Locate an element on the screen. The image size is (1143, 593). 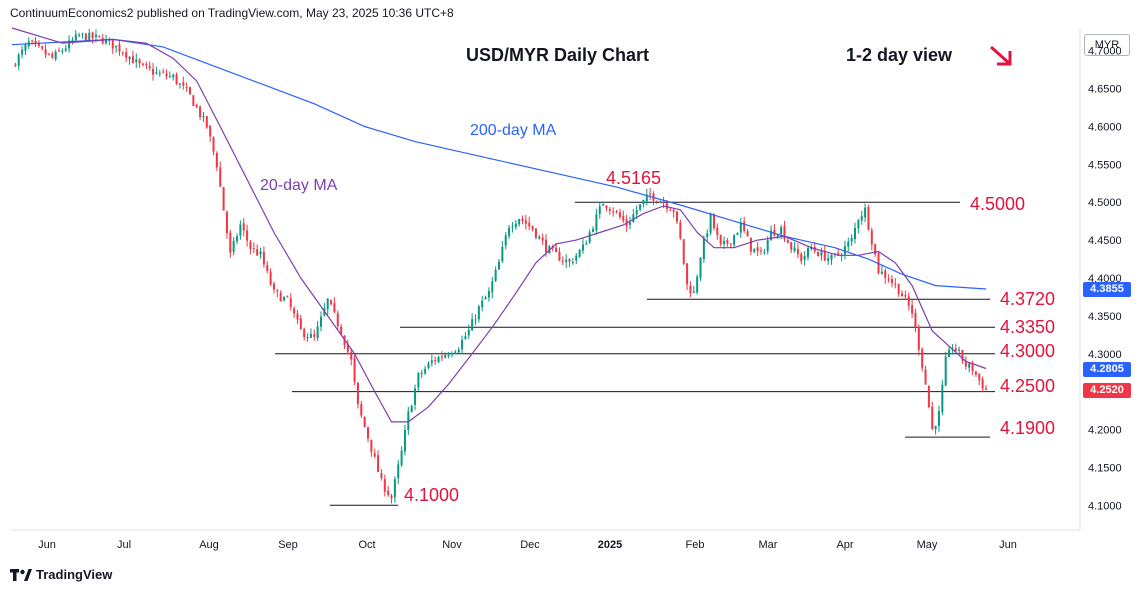
level-label: 4.2500 is located at coordinates (1028, 386).